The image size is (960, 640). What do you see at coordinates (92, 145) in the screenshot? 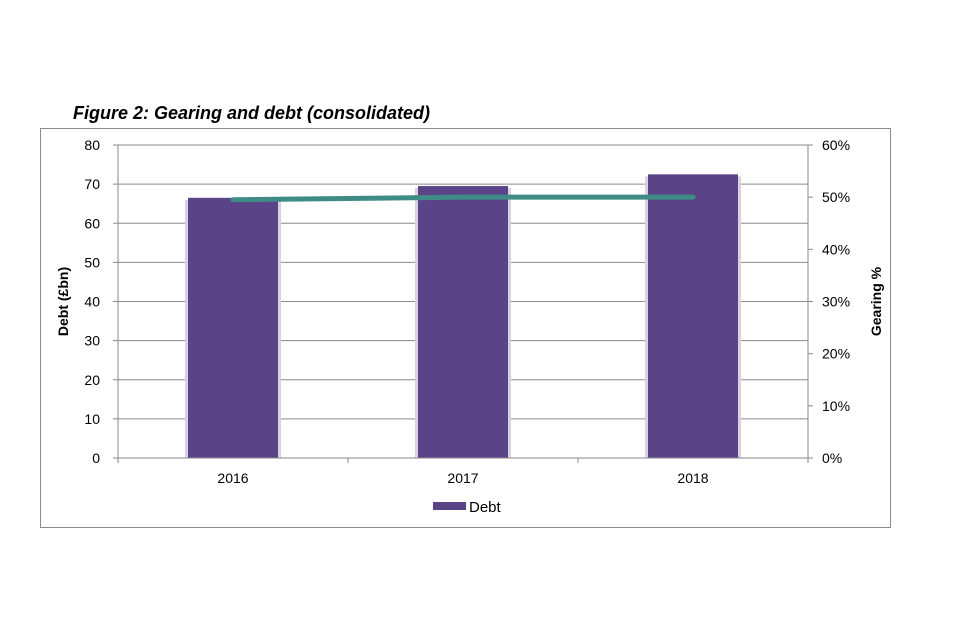
I see `y-tick-label: 80` at bounding box center [92, 145].